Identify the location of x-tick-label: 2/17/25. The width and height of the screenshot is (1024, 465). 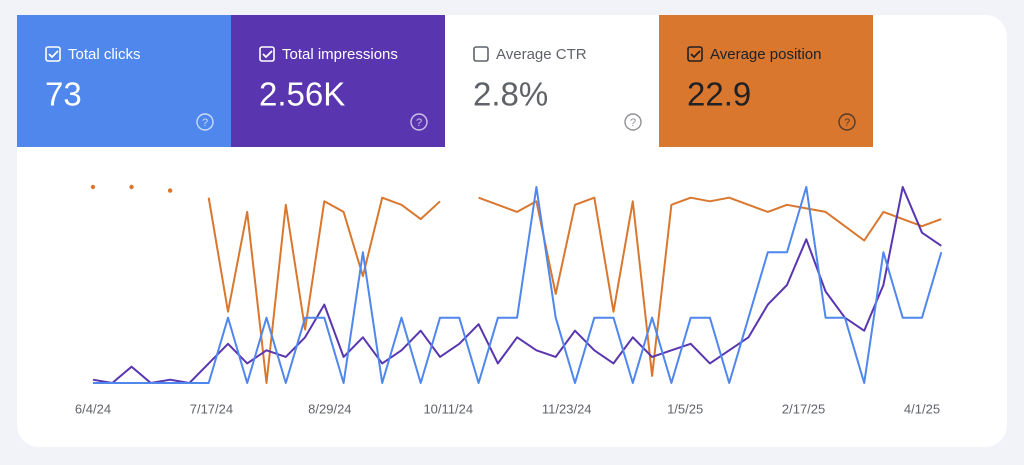
(803, 408).